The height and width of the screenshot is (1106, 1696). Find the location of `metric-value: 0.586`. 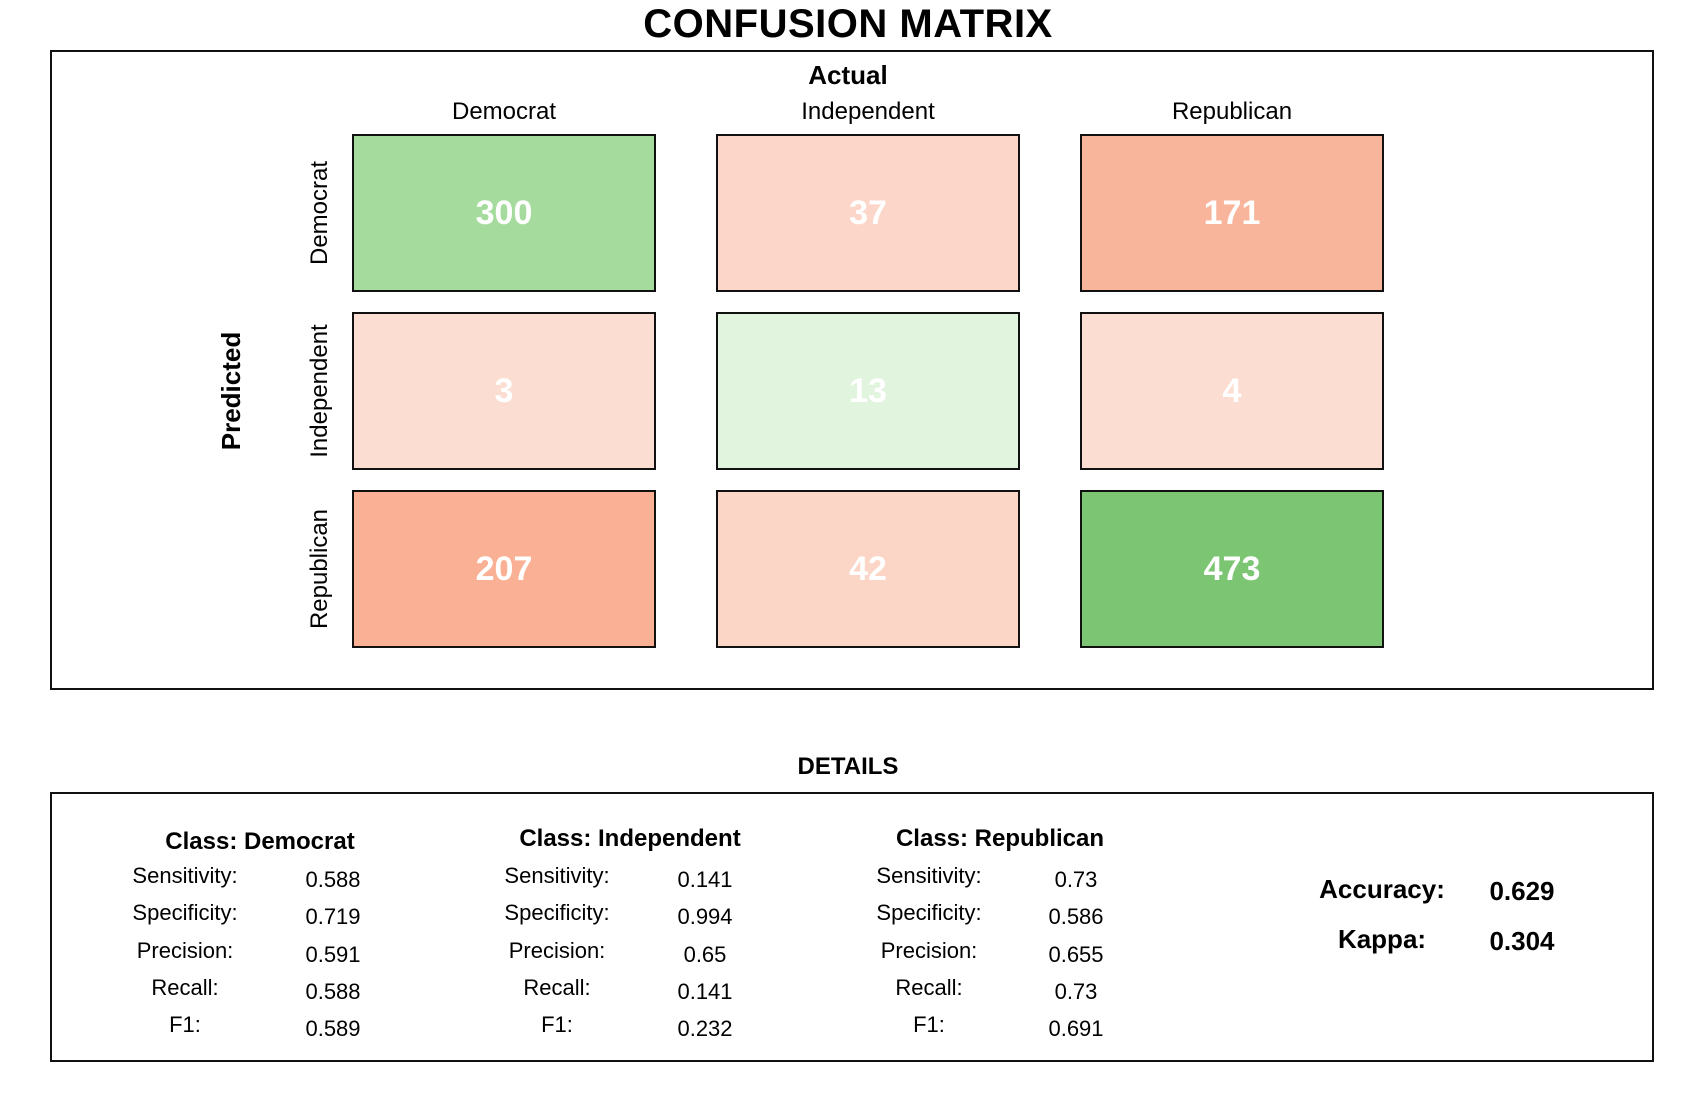

metric-value: 0.586 is located at coordinates (1076, 916).